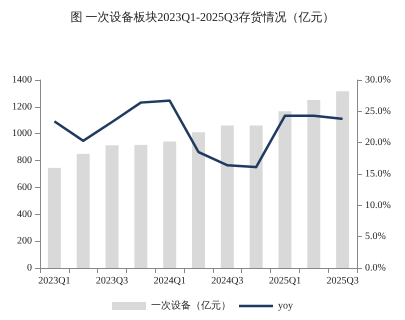 The width and height of the screenshot is (405, 320). I want to click on y2-tick-label: 0.0%, so click(375, 268).